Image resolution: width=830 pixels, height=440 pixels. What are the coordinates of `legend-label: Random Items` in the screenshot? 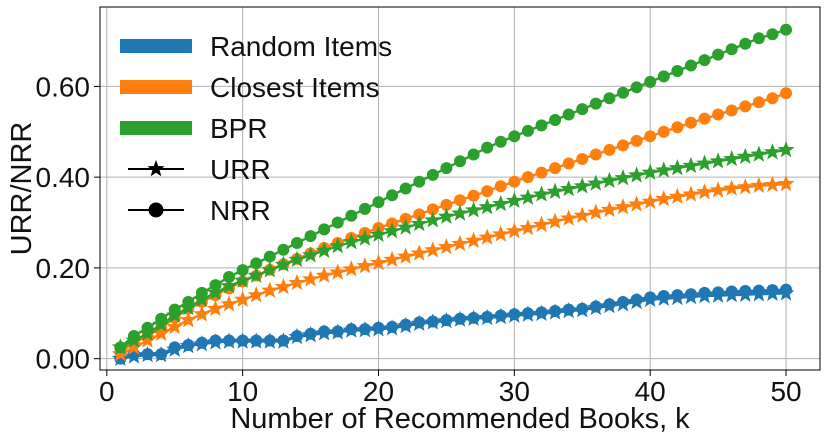 It's located at (301, 46).